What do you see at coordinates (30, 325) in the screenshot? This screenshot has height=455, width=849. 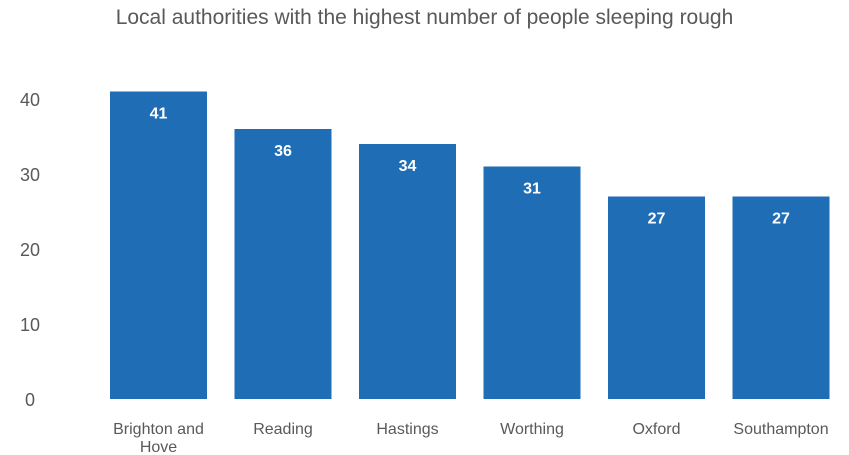 I see `y-tick-label: 10` at bounding box center [30, 325].